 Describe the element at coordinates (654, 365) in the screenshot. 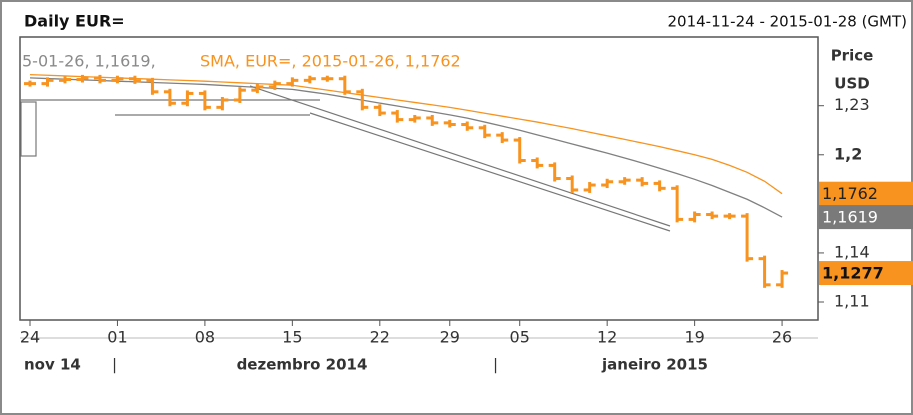

I see `month-label: janeiro 2015` at that location.